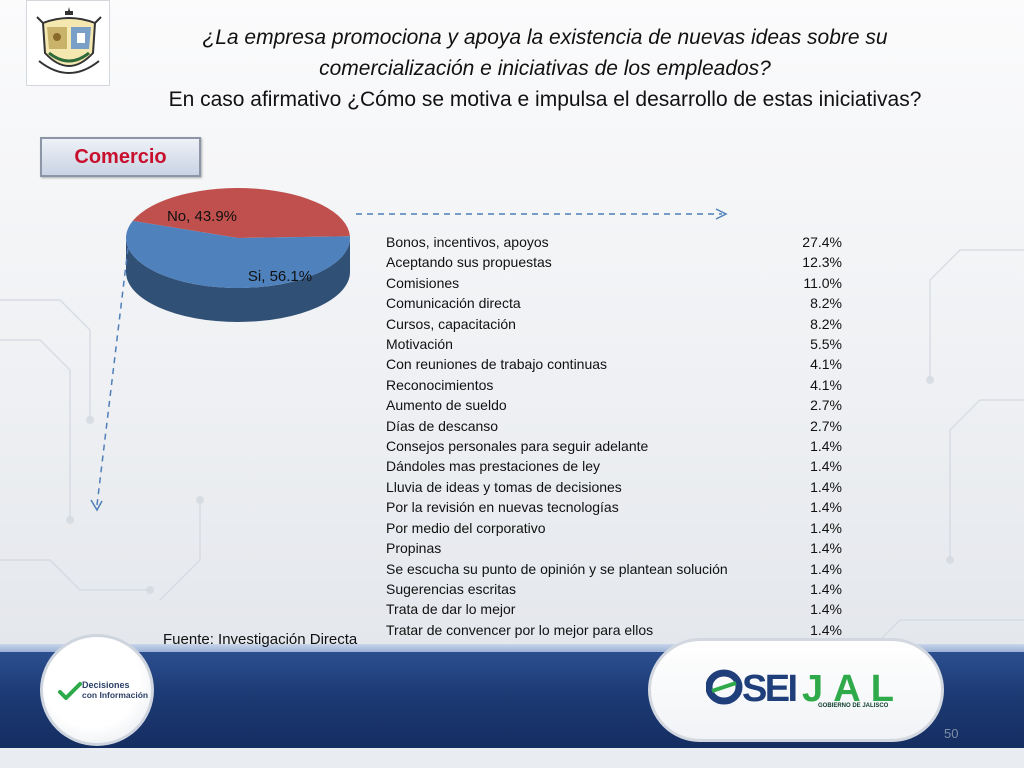 The height and width of the screenshot is (768, 1024). I want to click on coat-of-arms-icon, so click(69, 40).